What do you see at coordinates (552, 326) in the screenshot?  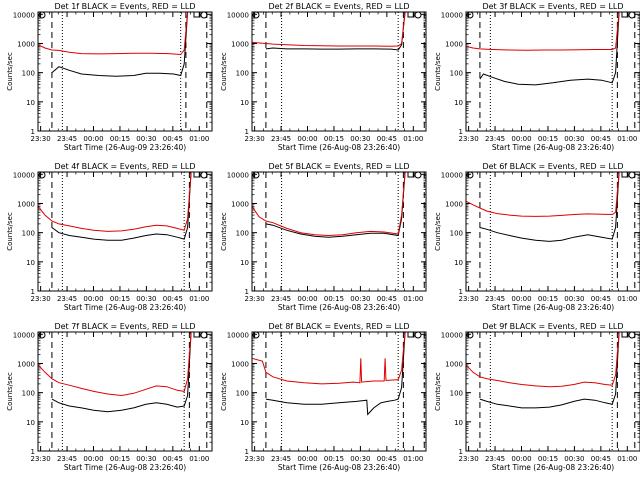 I see `panel-title: Det 9f BLACK = Events, RED = LLD` at bounding box center [552, 326].